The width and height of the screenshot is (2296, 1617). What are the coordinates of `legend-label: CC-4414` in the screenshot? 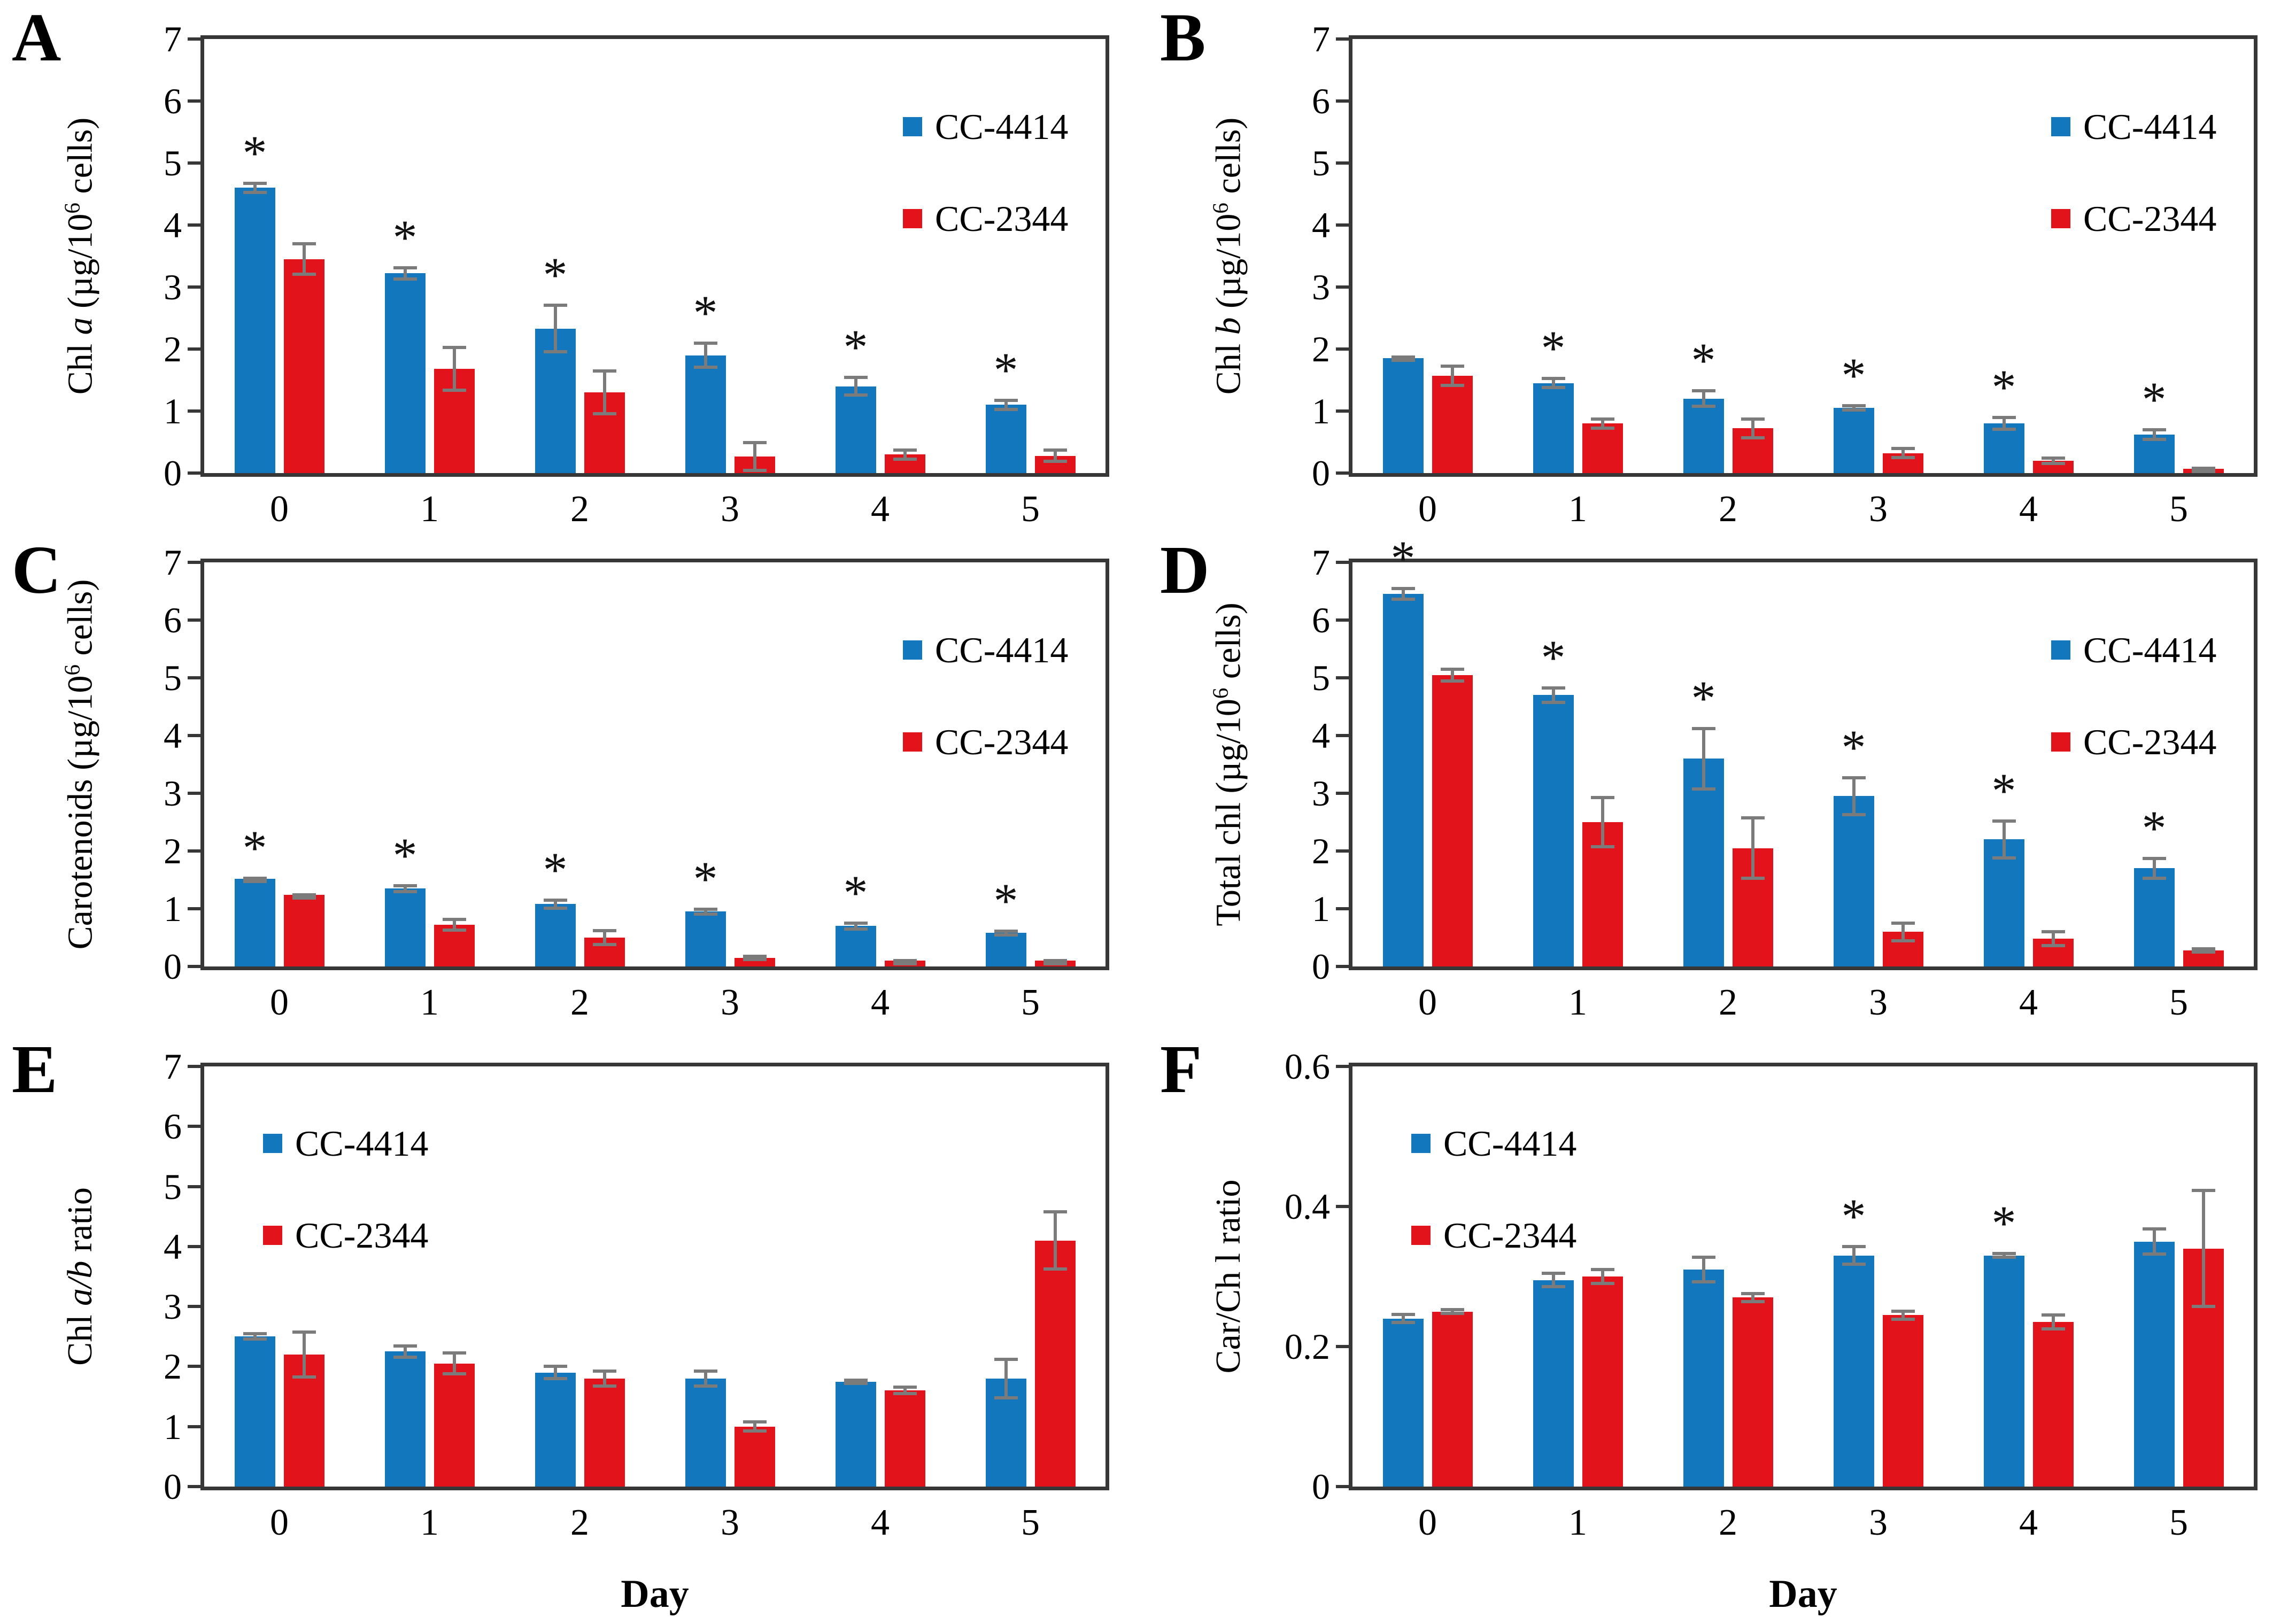 It's located at (1002, 650).